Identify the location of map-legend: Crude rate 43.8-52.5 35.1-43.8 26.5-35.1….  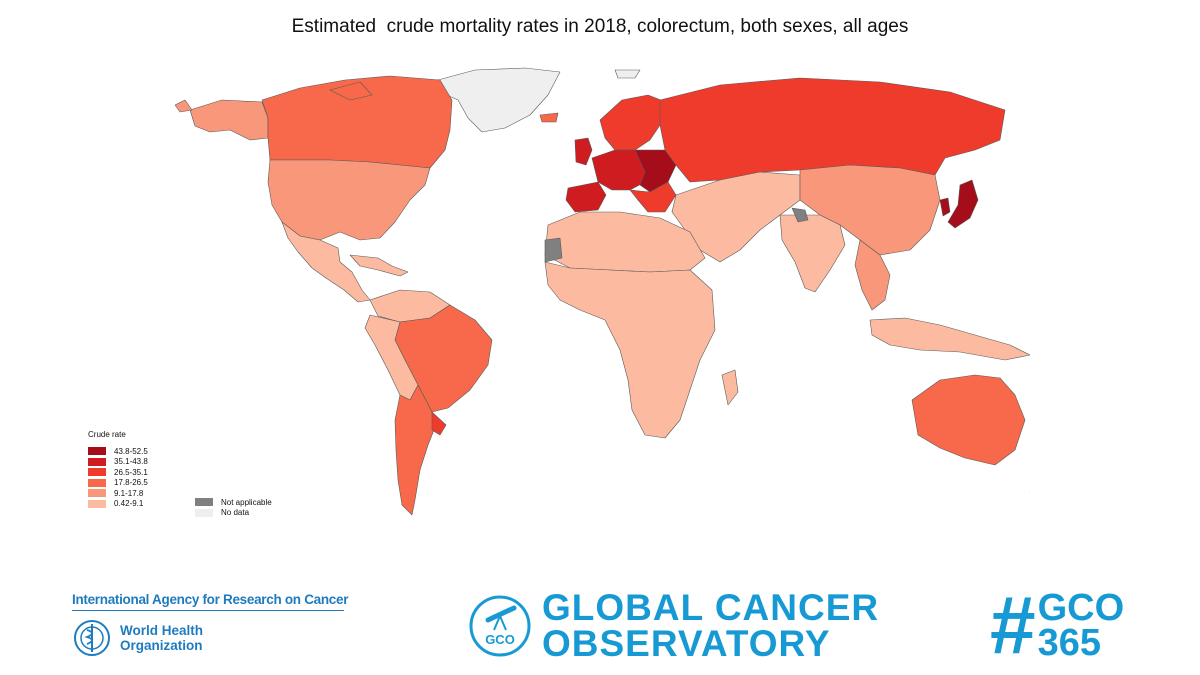
(118, 469).